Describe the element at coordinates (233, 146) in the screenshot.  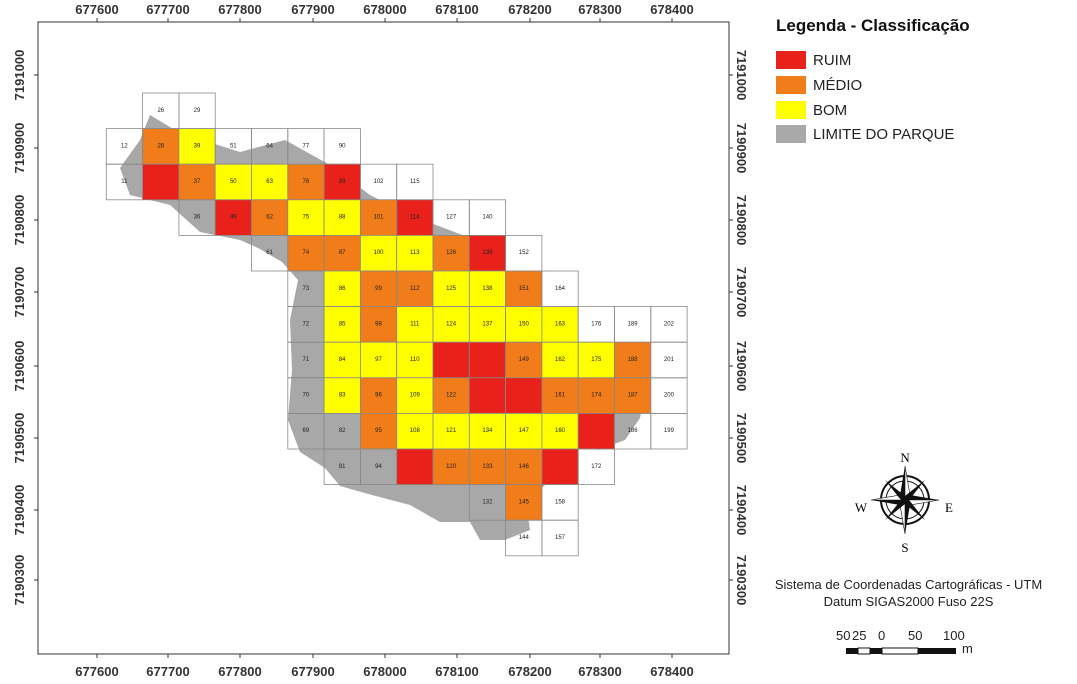
I see `grid-cell-label: 51` at that location.